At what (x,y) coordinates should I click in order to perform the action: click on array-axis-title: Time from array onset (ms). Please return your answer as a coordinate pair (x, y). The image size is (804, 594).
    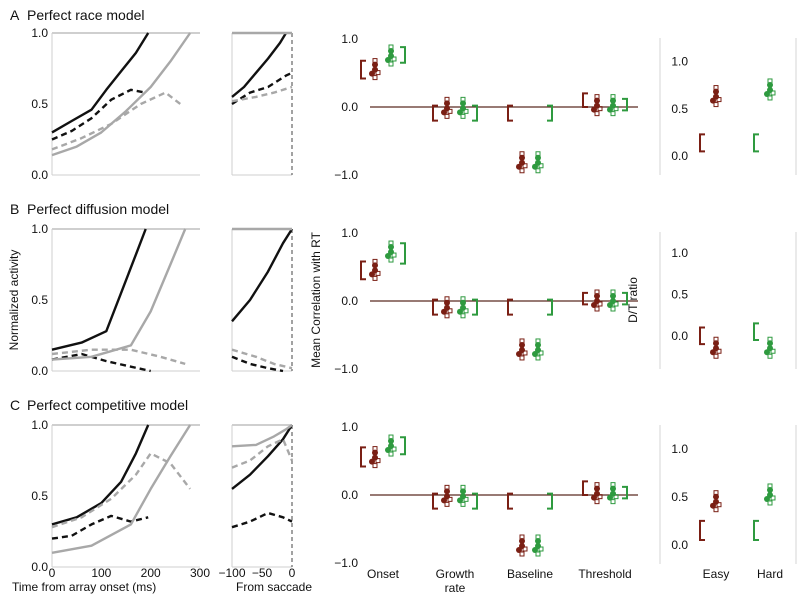
    Looking at the image, I should click on (84, 587).